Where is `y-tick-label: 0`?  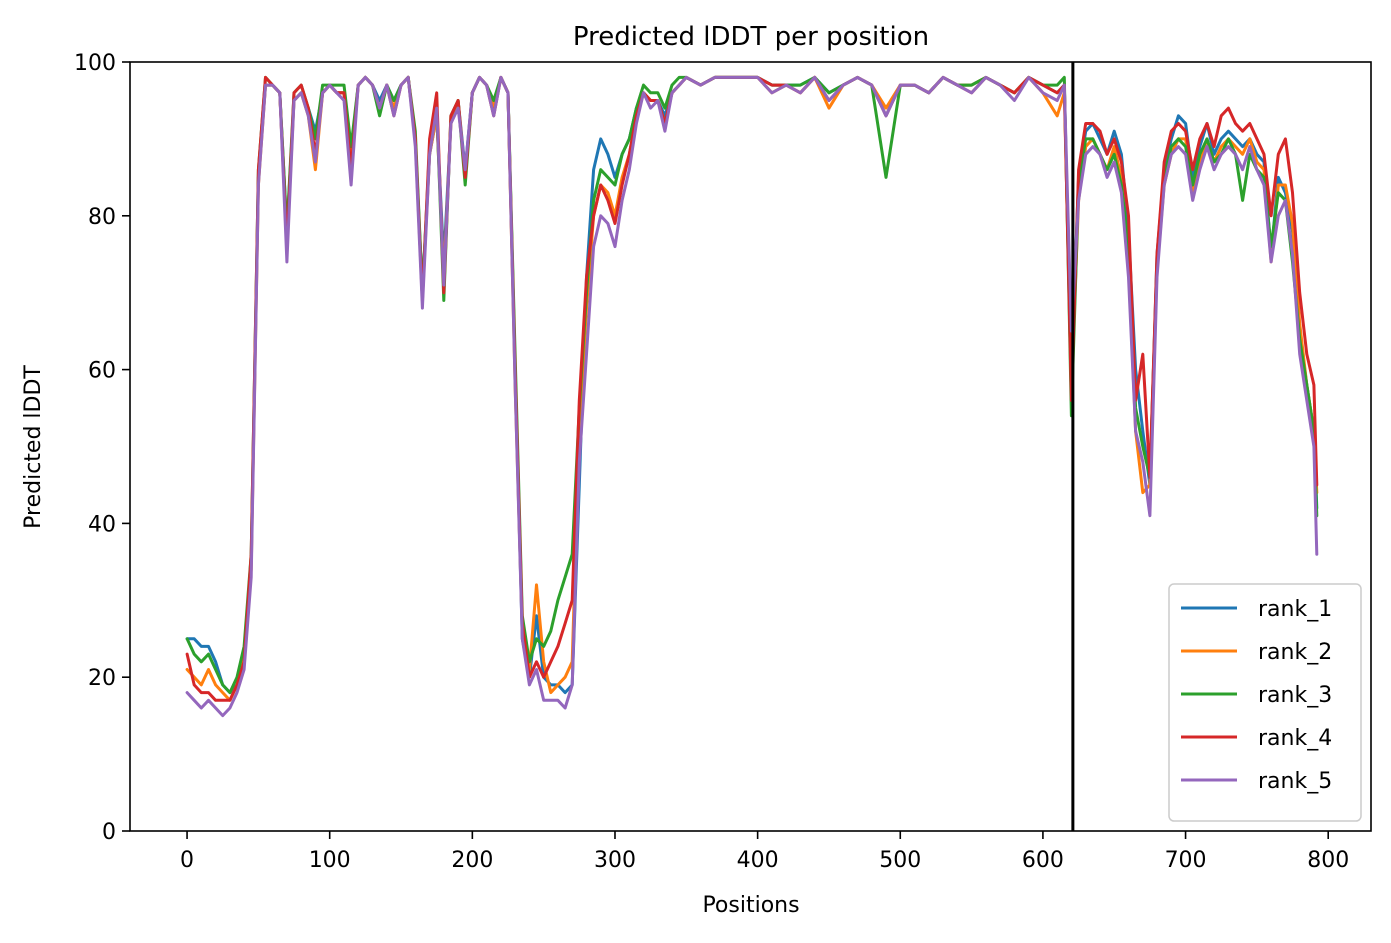
y-tick-label: 0 is located at coordinates (109, 832).